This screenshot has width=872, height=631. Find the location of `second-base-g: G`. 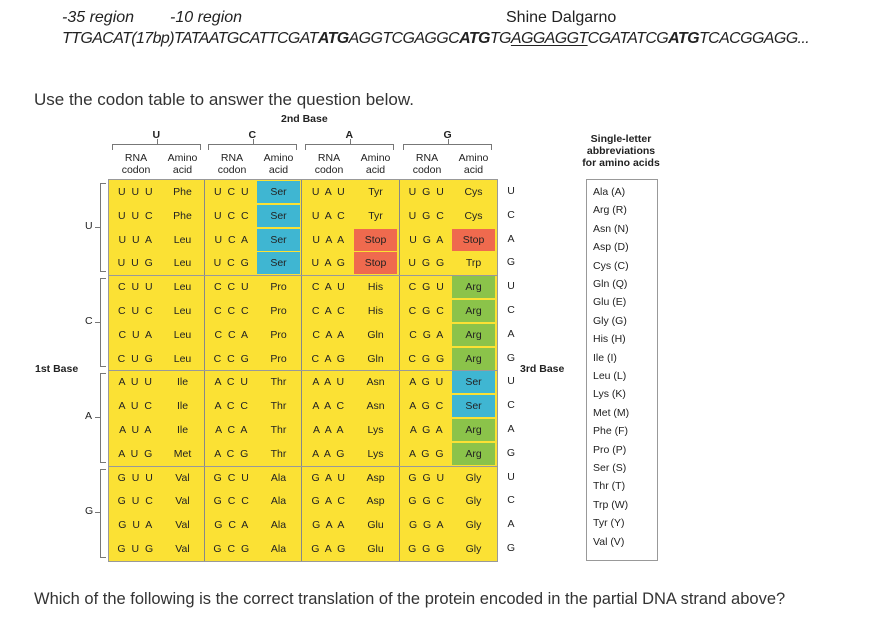

second-base-g: G is located at coordinates (447, 135).